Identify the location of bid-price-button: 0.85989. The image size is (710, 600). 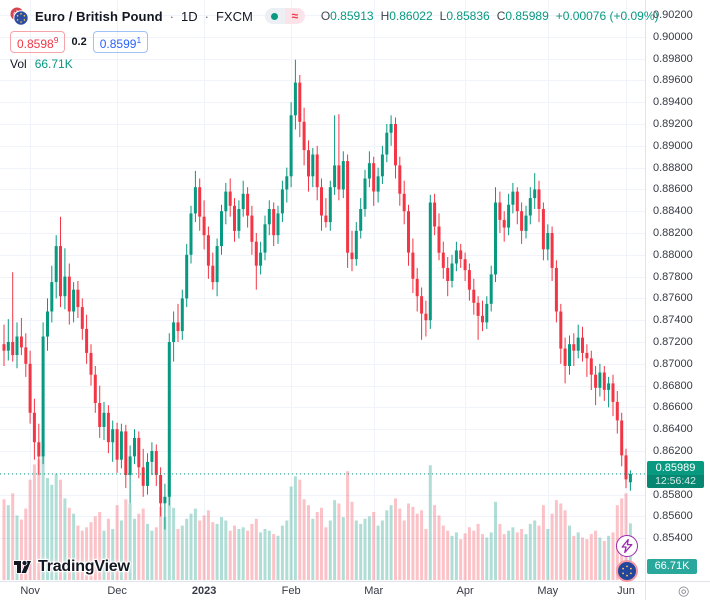
(38, 42).